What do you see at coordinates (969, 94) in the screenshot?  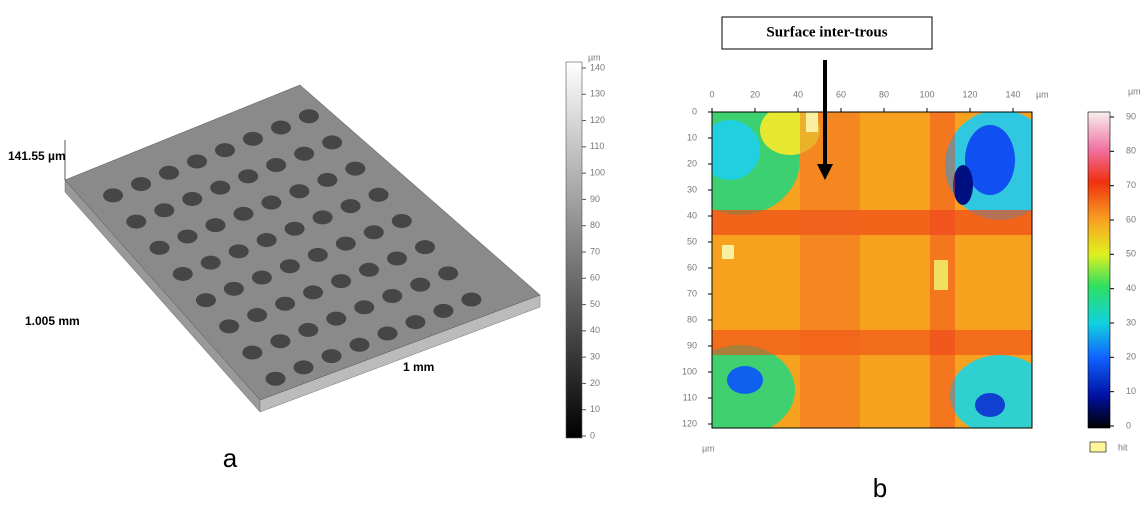 I see `x-tick-label: 120` at bounding box center [969, 94].